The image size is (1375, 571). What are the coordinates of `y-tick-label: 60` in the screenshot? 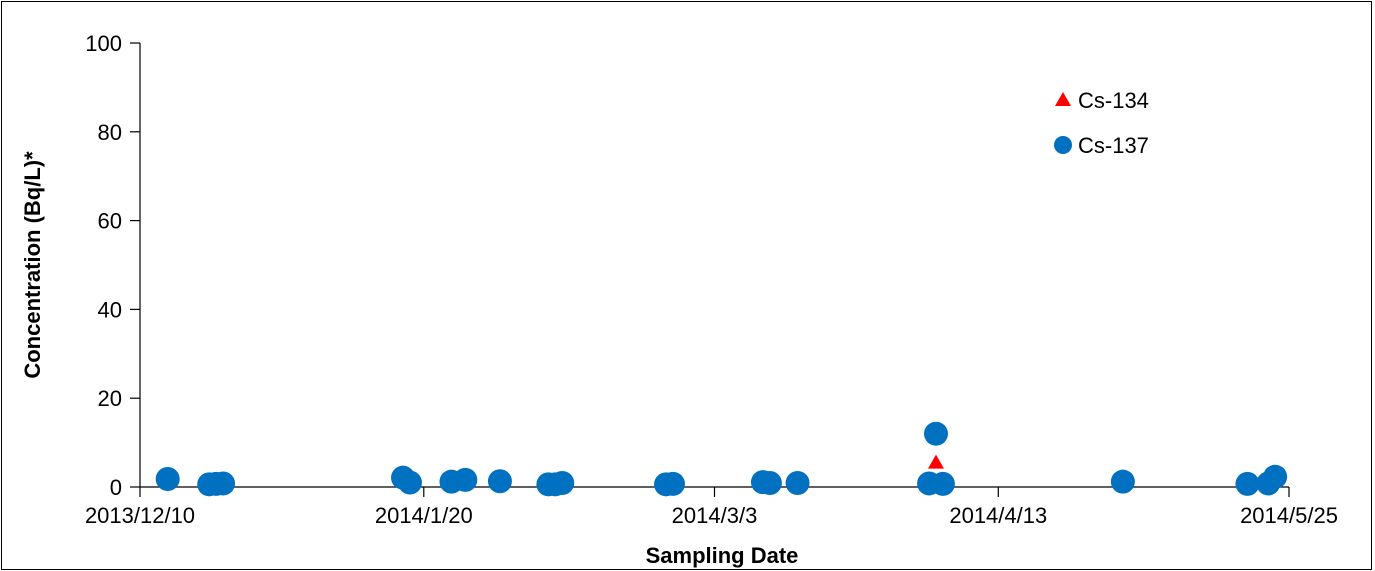 It's located at (110, 221).